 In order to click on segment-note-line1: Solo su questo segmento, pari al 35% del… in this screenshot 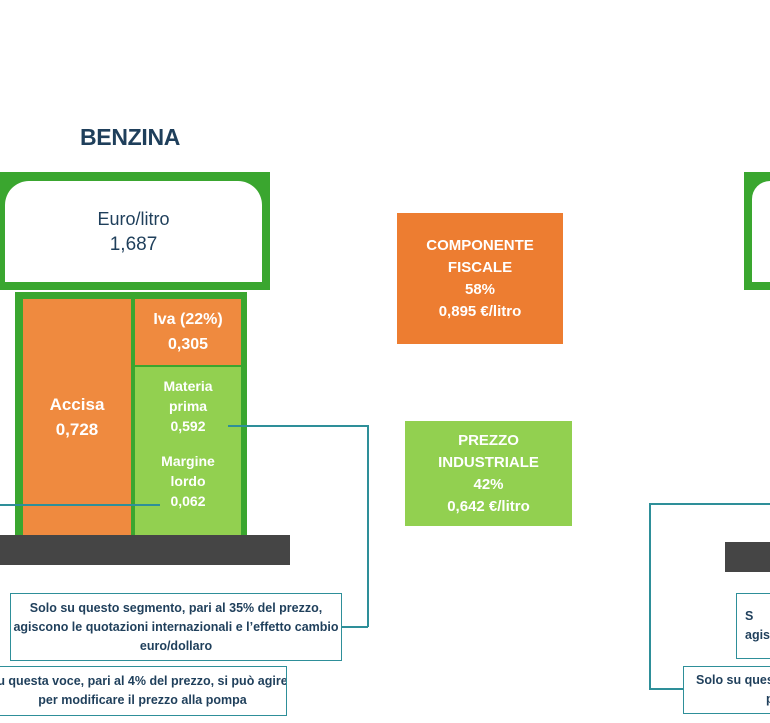, I will do `click(176, 607)`.